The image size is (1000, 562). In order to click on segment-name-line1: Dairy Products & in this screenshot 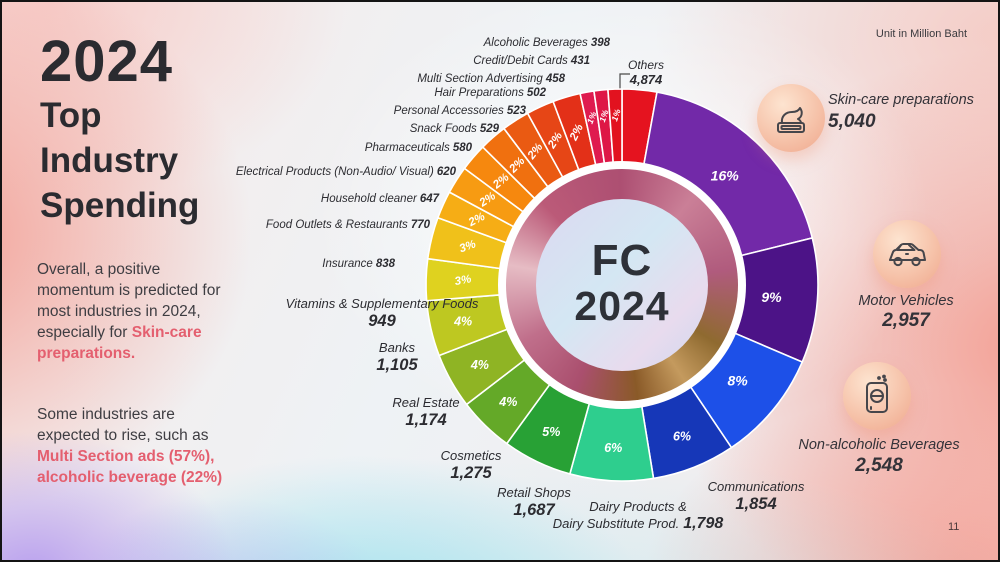, I will do `click(638, 506)`.